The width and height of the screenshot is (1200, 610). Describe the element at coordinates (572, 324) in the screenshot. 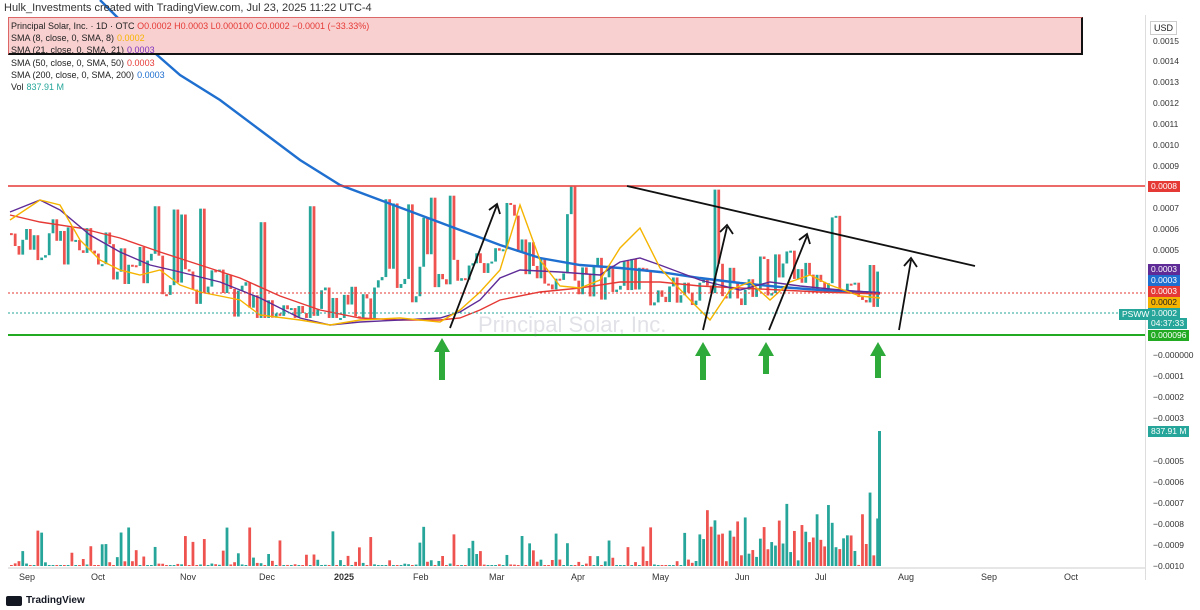

I see `symbol-watermark: Principal Solar, Inc.` at that location.